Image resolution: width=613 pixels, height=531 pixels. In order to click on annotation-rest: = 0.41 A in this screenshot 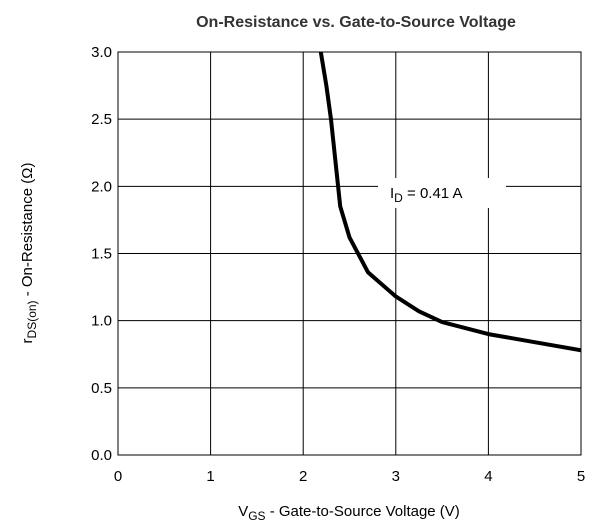, I will do `click(433, 193)`.